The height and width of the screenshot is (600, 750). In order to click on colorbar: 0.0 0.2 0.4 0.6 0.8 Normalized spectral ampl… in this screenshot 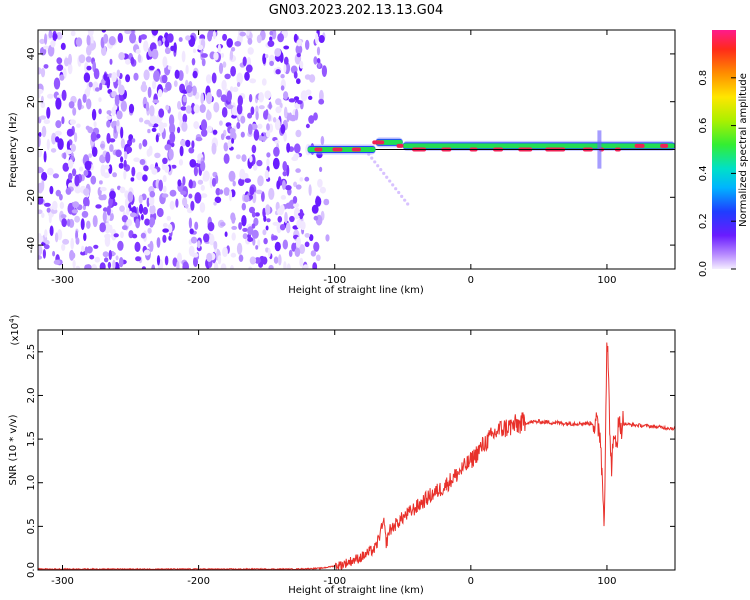, I will do `click(723, 153)`.